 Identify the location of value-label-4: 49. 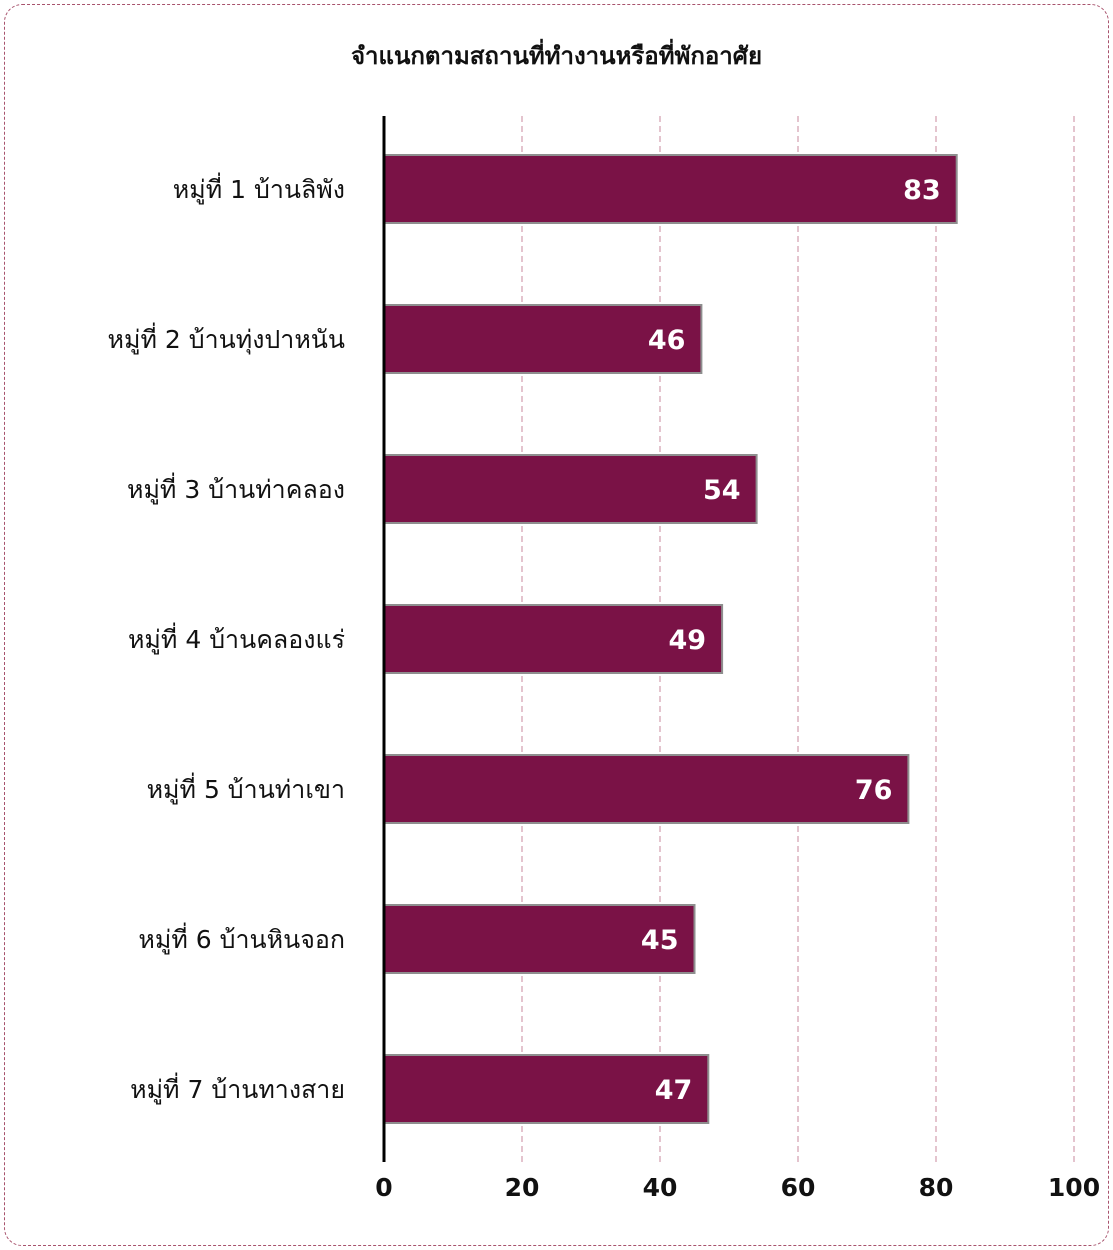
(688, 640).